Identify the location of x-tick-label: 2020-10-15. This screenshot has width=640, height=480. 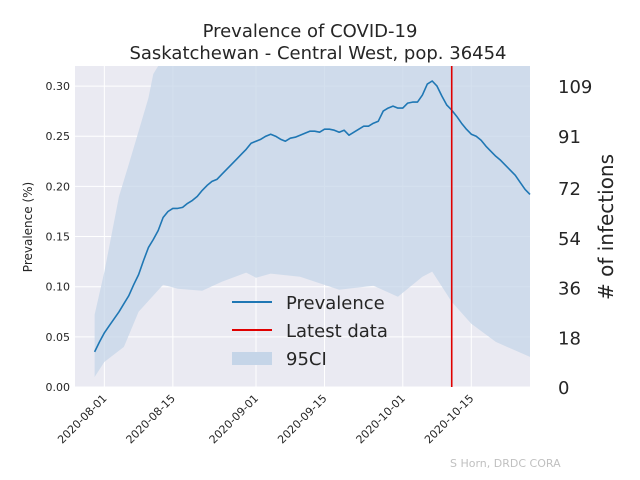
(449, 419).